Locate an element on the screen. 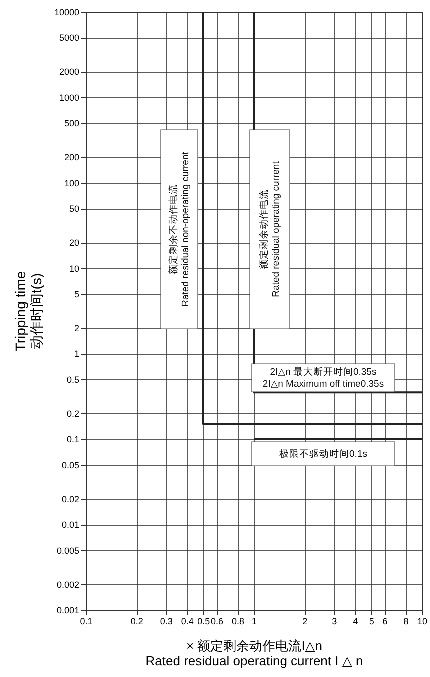 This screenshot has height=677, width=430. y-tick-label: 0.05 is located at coordinates (71, 465).